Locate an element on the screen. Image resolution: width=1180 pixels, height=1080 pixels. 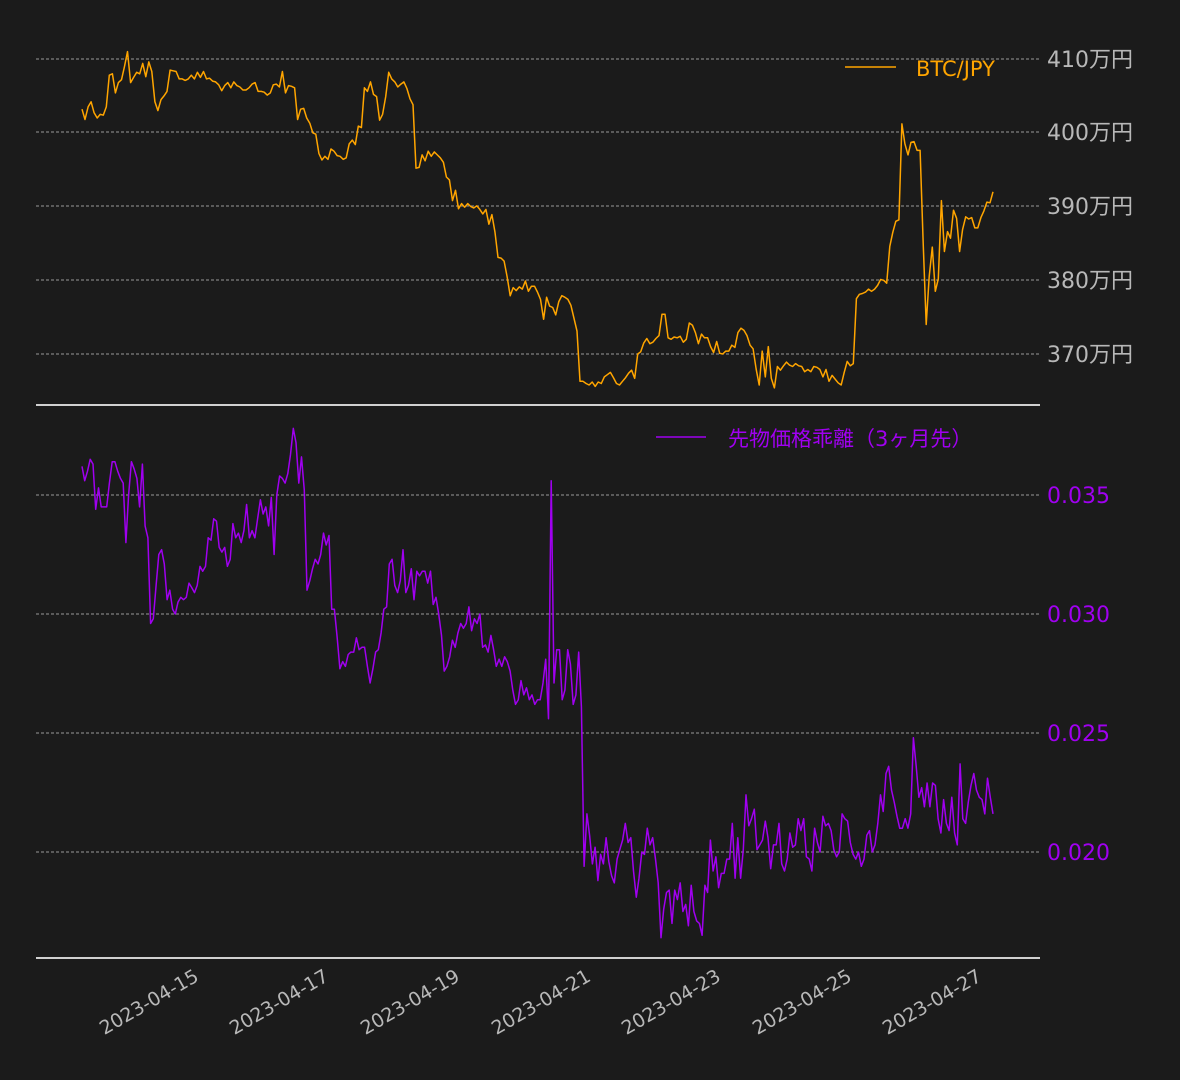
bottom-legend: 先物価格乖離（3ヶ月先） is located at coordinates (814, 439).